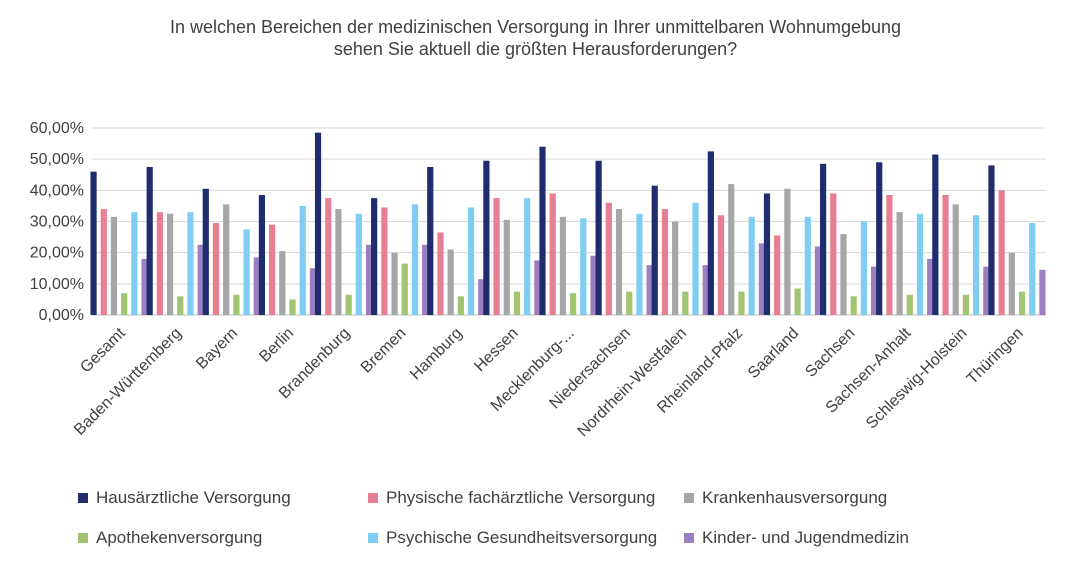 The image size is (1071, 568). Describe the element at coordinates (917, 379) in the screenshot. I see `x-tick-label: Schleswig-Holstein` at that location.